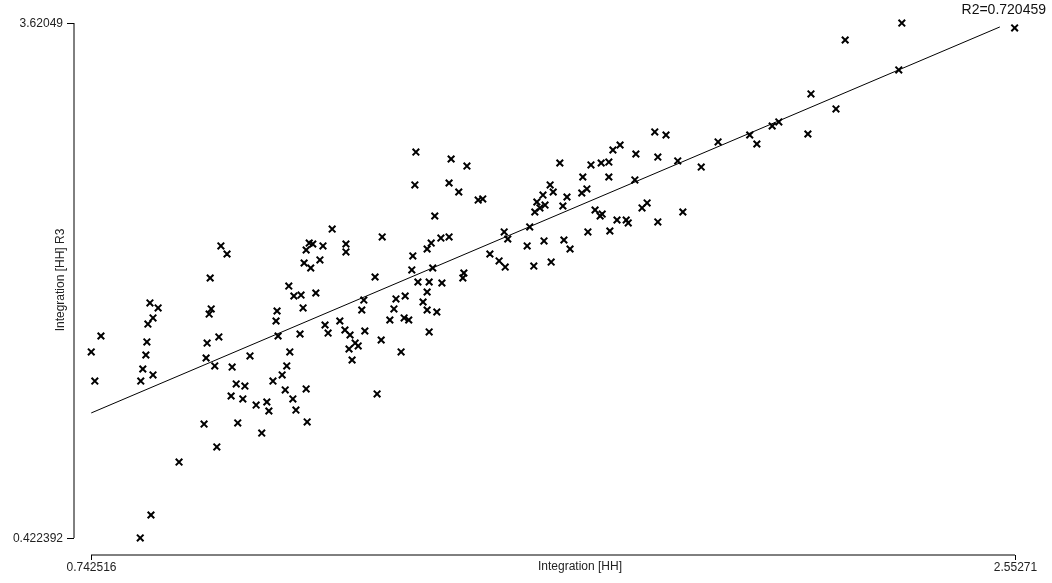 The image size is (1052, 583). What do you see at coordinates (1015, 566) in the screenshot?
I see `x-tick-label: 2.55271` at bounding box center [1015, 566].